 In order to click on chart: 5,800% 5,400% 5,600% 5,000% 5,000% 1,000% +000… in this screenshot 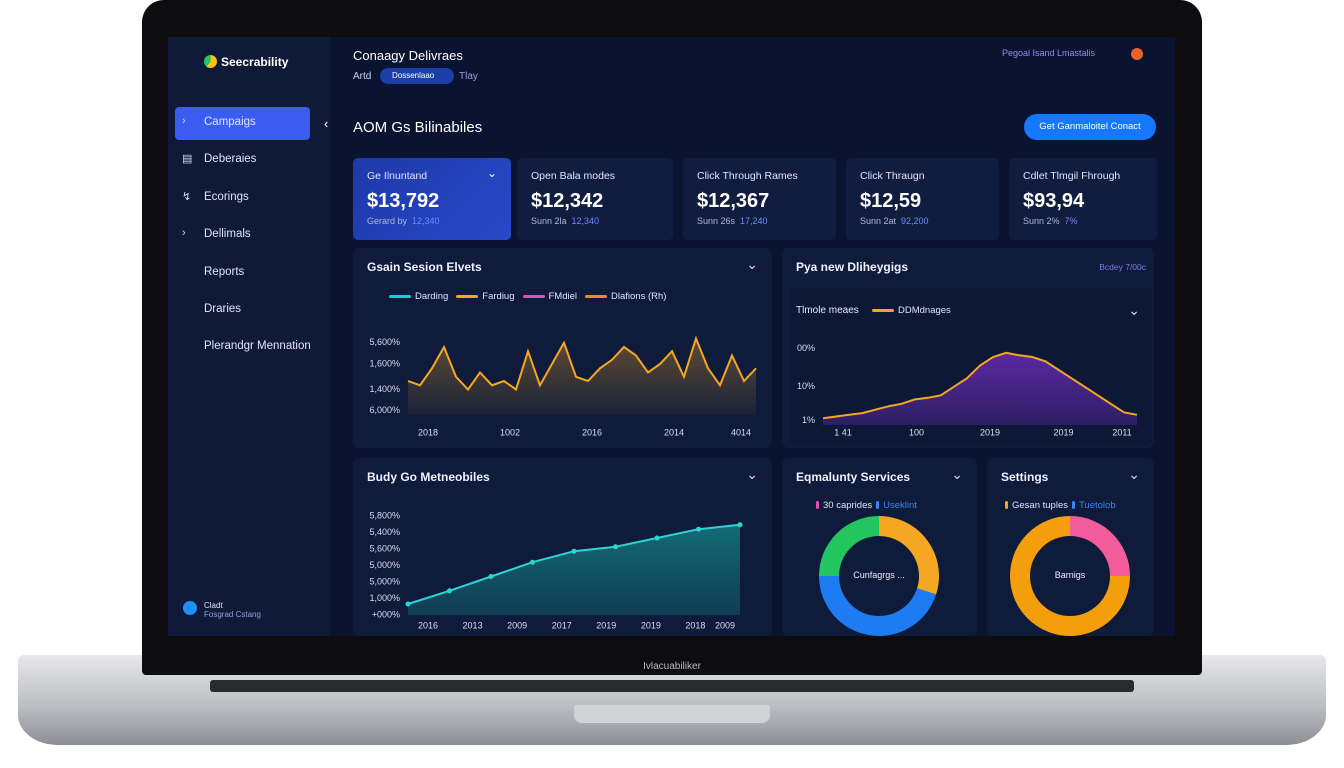, I will do `click(556, 570)`.